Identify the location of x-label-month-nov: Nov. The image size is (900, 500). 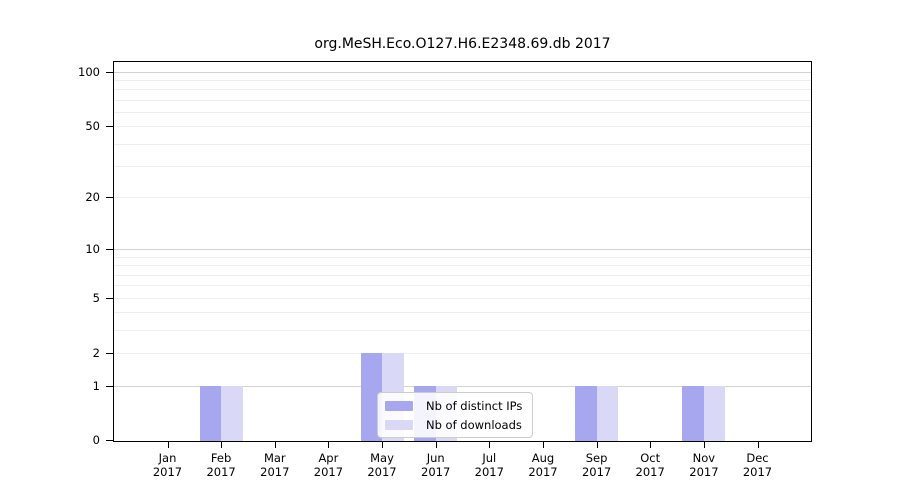
(704, 458).